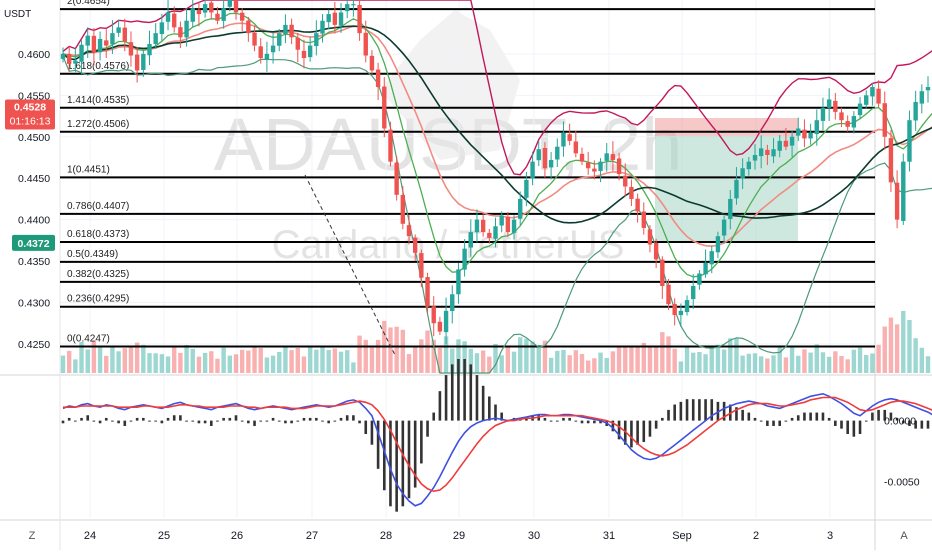 The width and height of the screenshot is (932, 555). What do you see at coordinates (534, 536) in the screenshot?
I see `x-tick-6: 30` at bounding box center [534, 536].